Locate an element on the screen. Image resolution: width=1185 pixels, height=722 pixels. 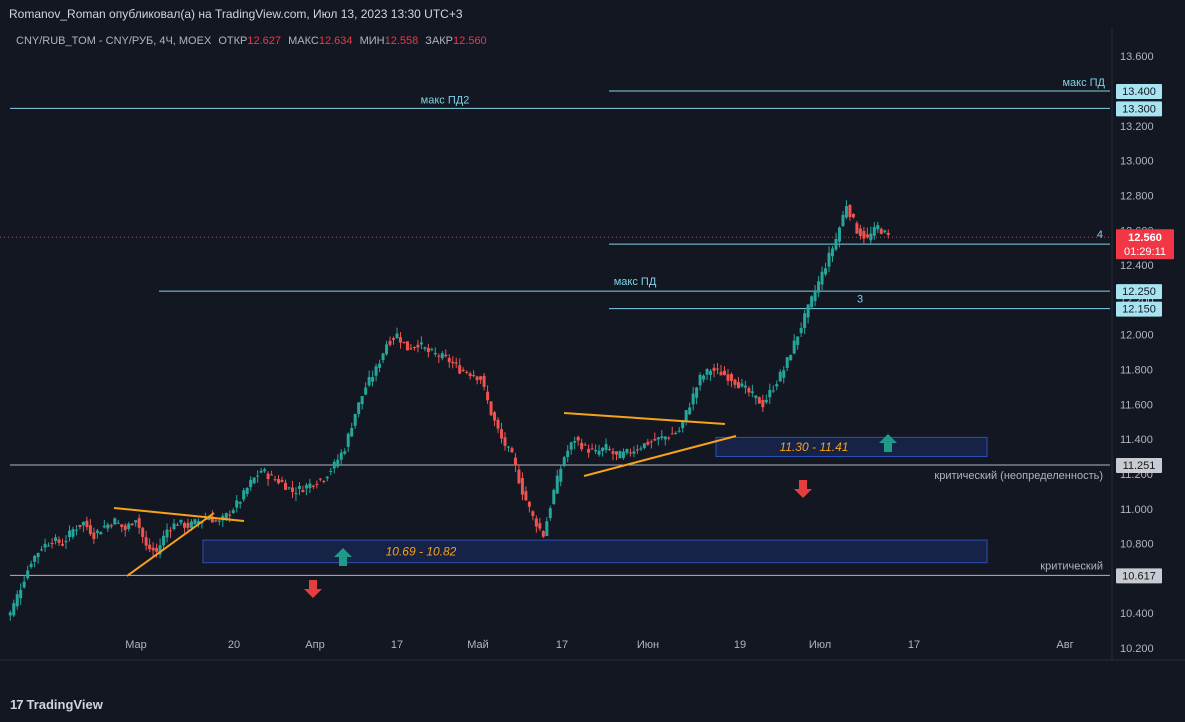
x-tick-label: Апр is located at coordinates (314, 645).